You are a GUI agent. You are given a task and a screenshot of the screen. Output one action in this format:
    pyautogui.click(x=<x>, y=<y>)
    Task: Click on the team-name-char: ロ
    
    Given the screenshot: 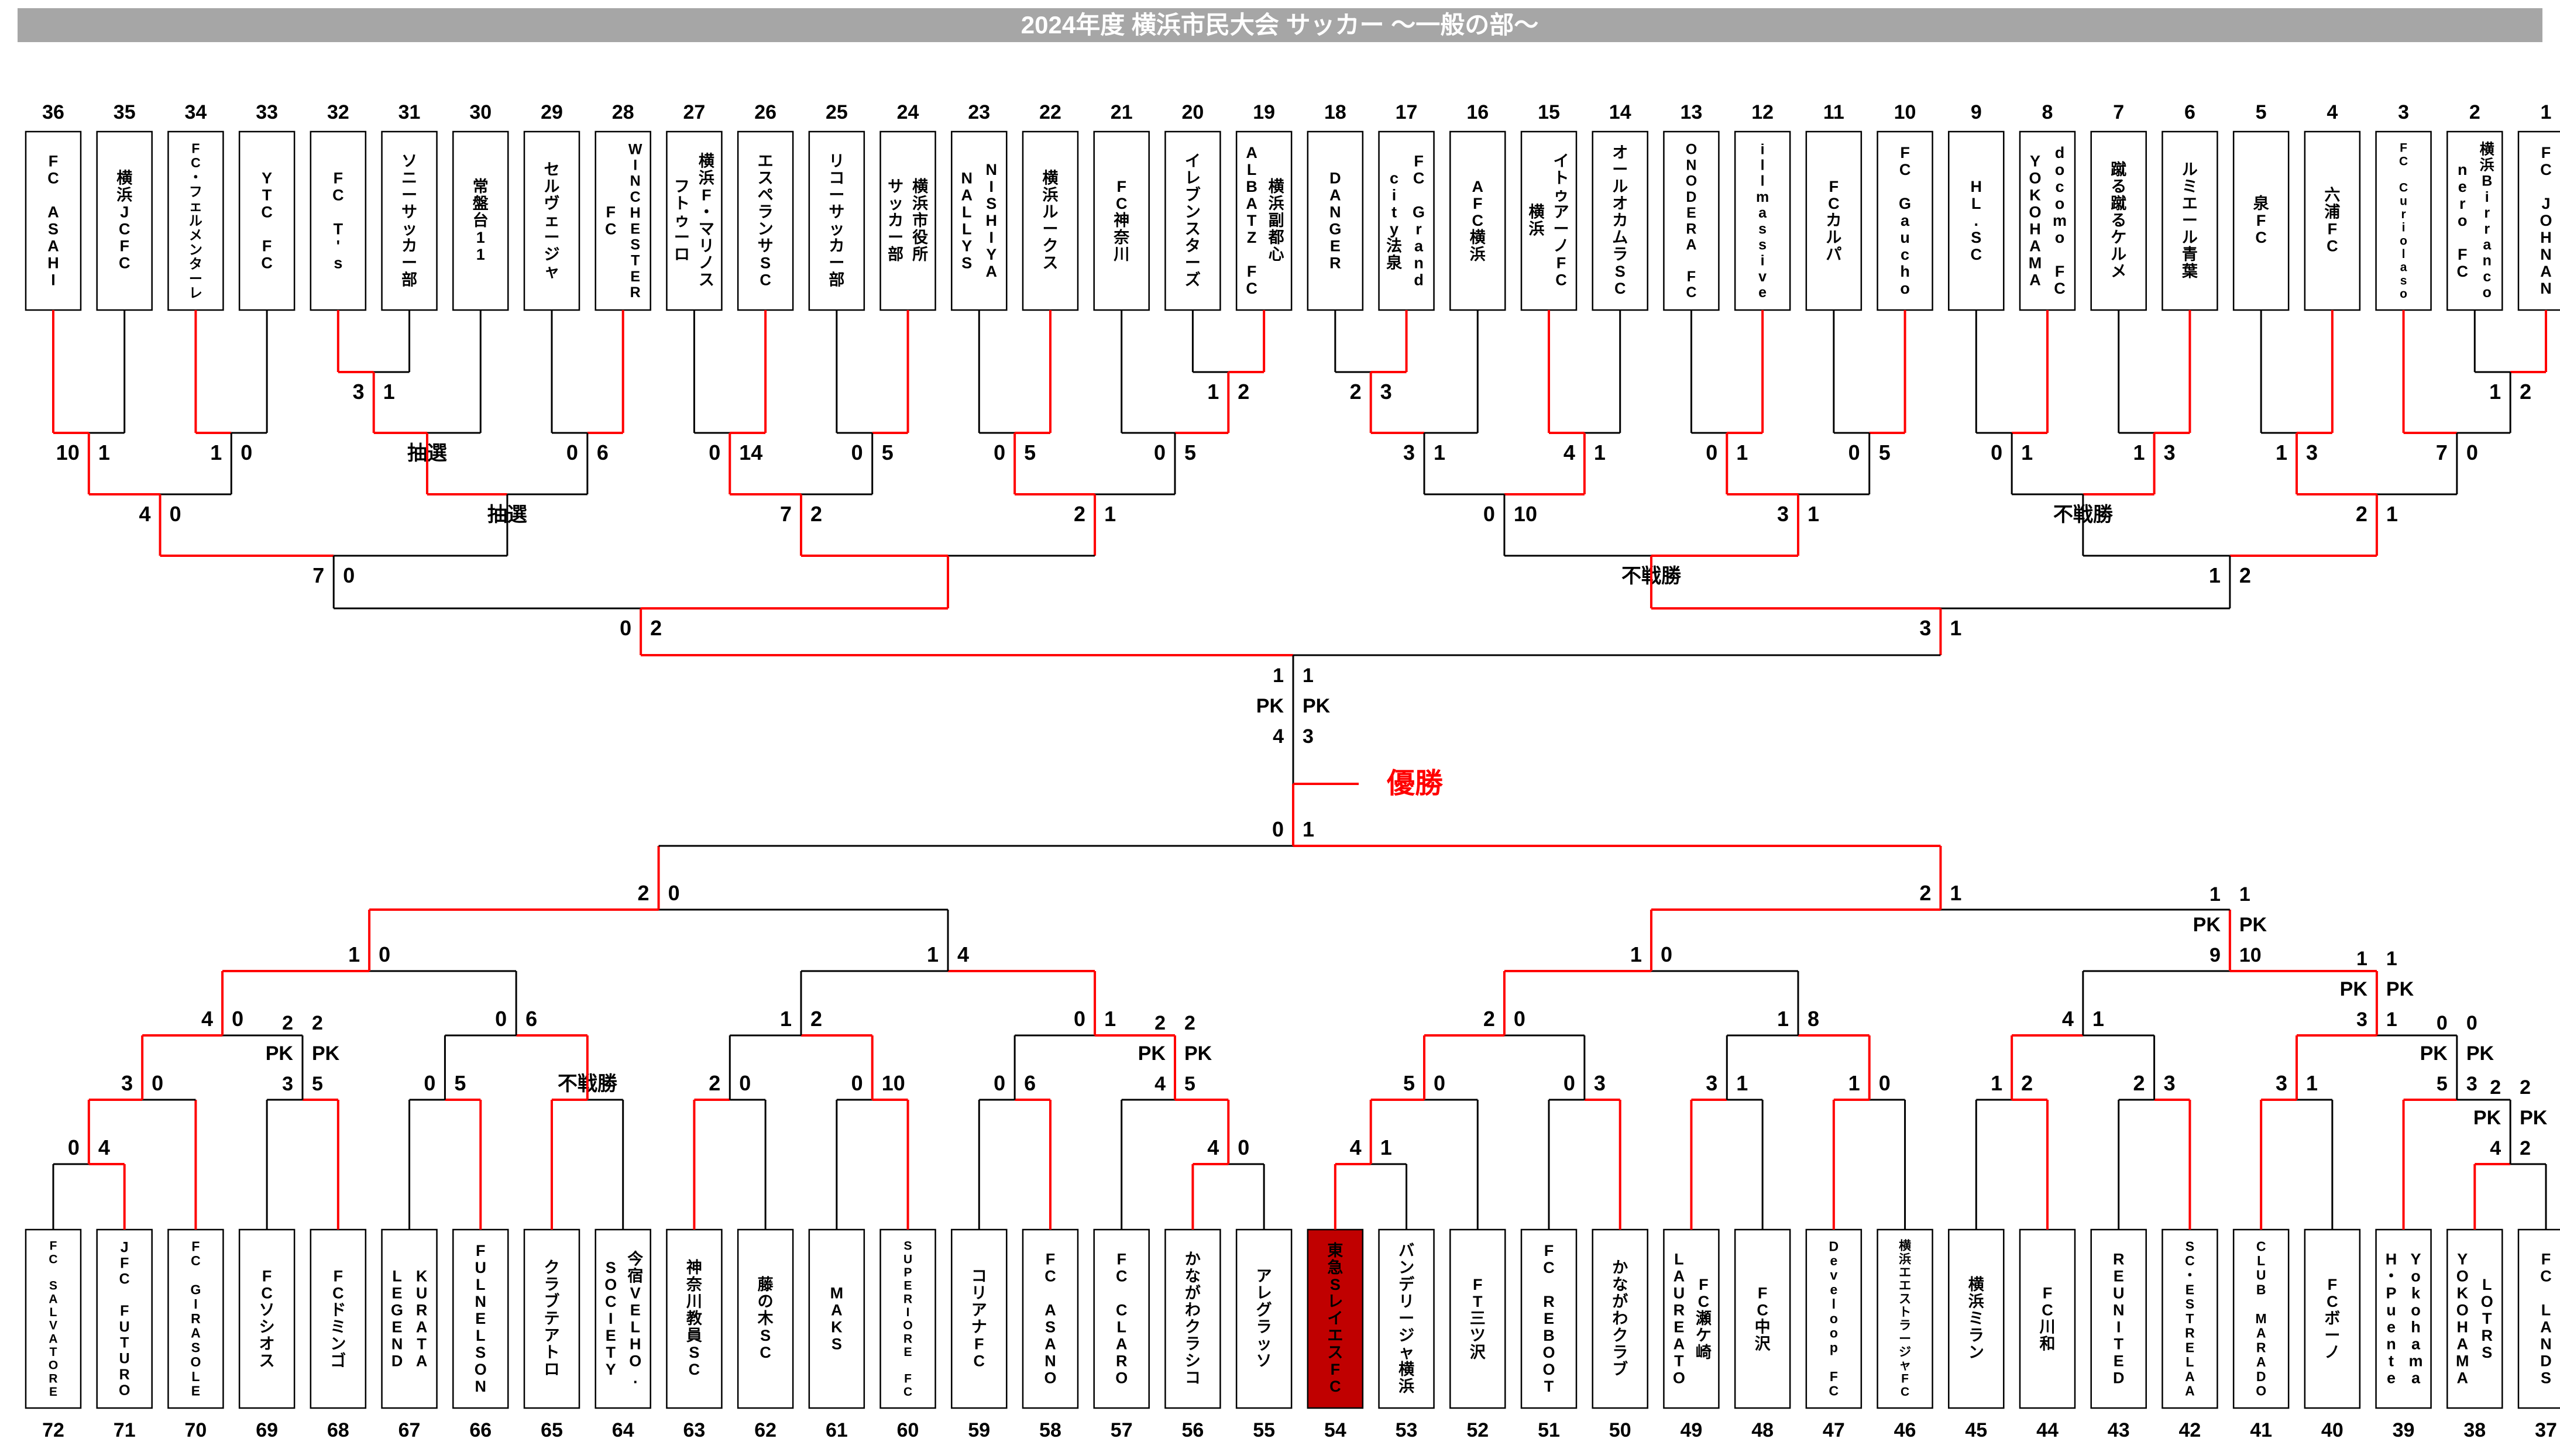 What is the action you would take?
    pyautogui.click(x=551, y=1369)
    